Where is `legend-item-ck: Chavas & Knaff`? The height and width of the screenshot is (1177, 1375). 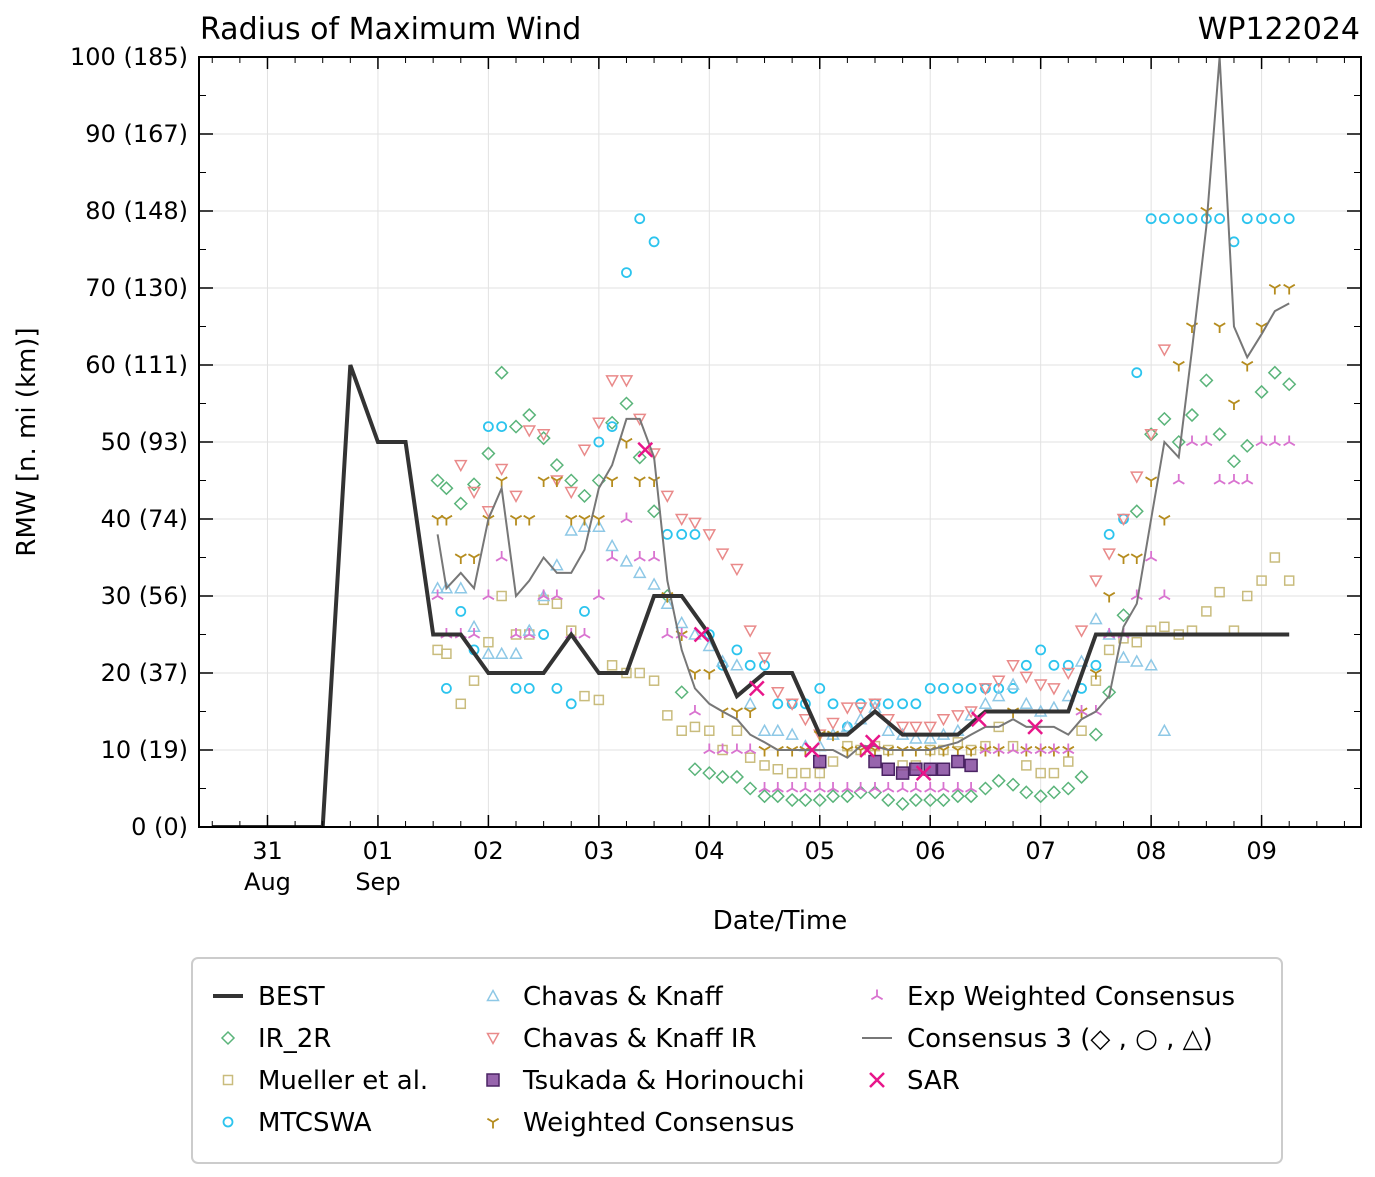
legend-item-ck: Chavas & Knaff is located at coordinates (605, 997).